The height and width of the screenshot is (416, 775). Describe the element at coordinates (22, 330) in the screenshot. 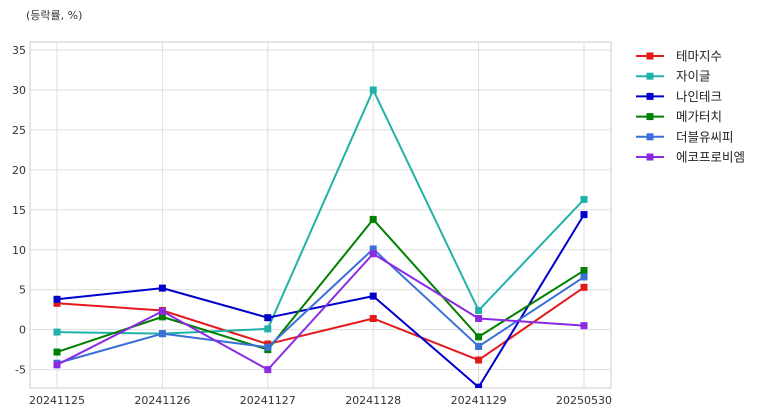

I see `y-tick-label: 0` at that location.